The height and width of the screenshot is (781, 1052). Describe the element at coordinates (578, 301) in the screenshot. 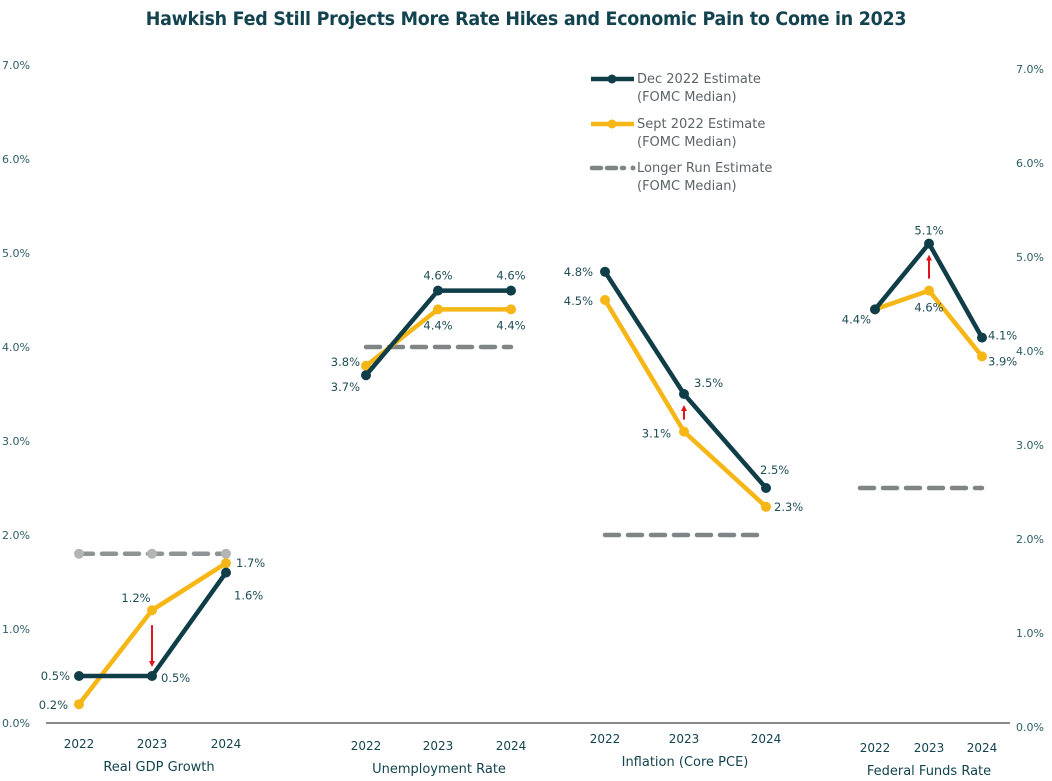

I see `sept-data-label: 4.5%` at that location.